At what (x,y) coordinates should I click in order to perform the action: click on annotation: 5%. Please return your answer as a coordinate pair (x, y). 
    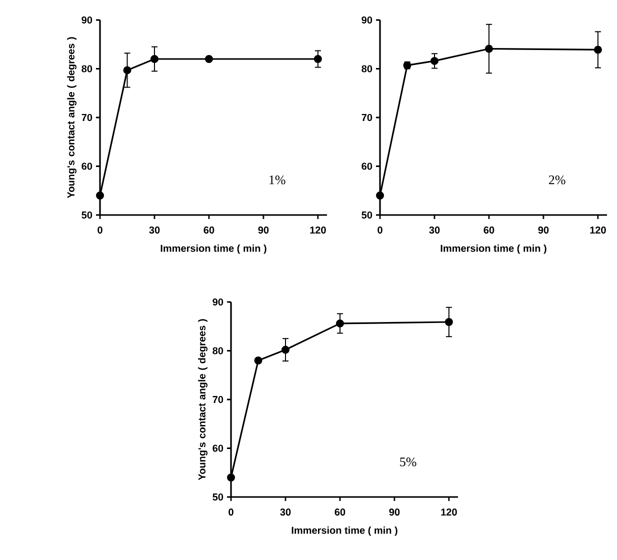
    Looking at the image, I should click on (408, 461).